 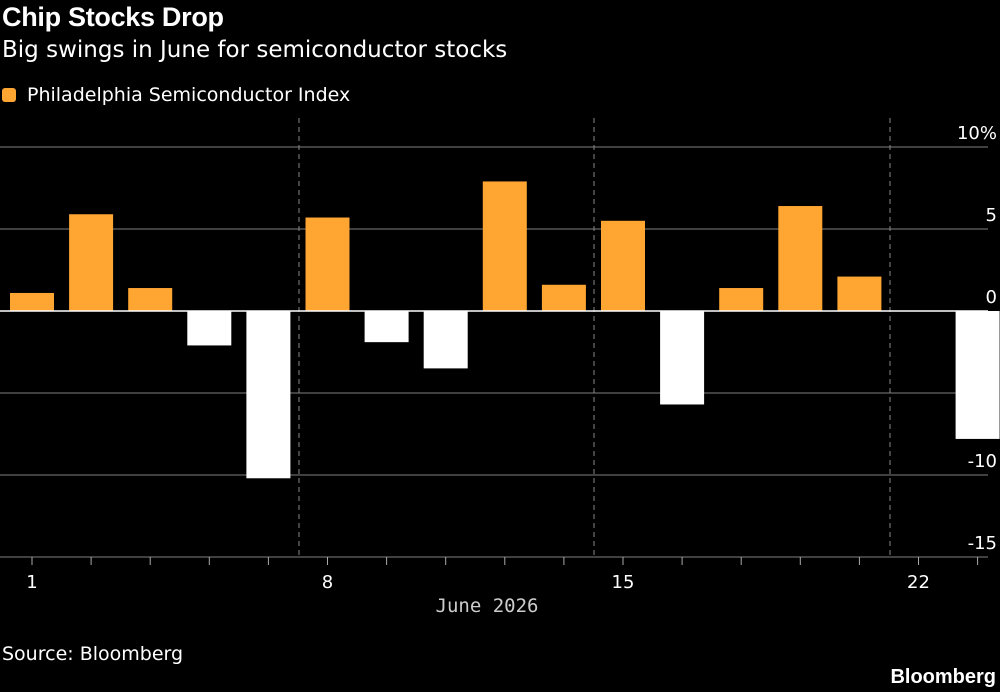 What do you see at coordinates (487, 606) in the screenshot?
I see `x-axis-label: June 2026` at bounding box center [487, 606].